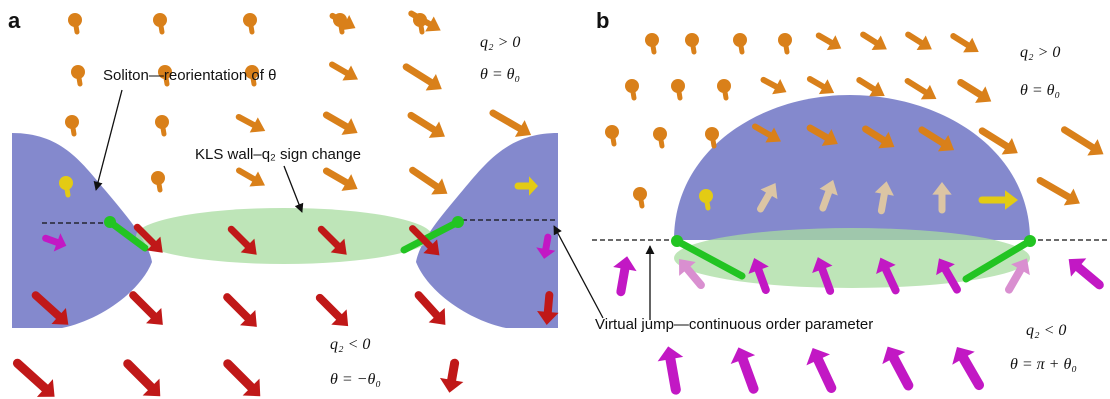 This screenshot has height=399, width=1110. Describe the element at coordinates (82, 230) in the screenshot. I see `soliton-region-left` at that location.